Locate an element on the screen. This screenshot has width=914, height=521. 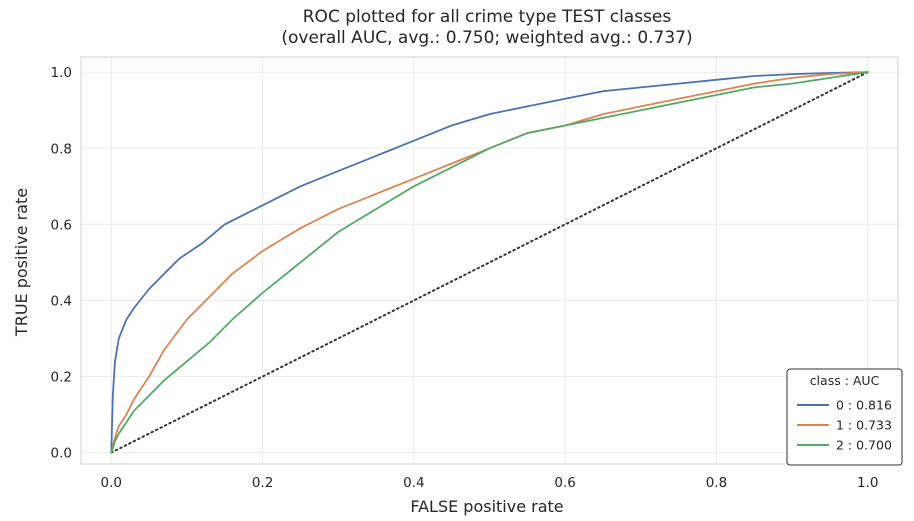
legend-box is located at coordinates (844, 417).